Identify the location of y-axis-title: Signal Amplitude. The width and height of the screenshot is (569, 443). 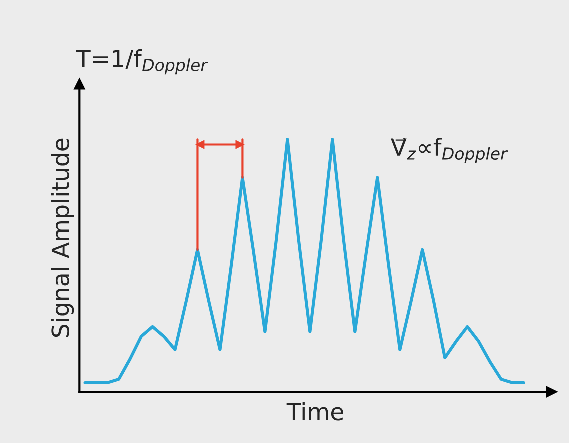
(62, 238).